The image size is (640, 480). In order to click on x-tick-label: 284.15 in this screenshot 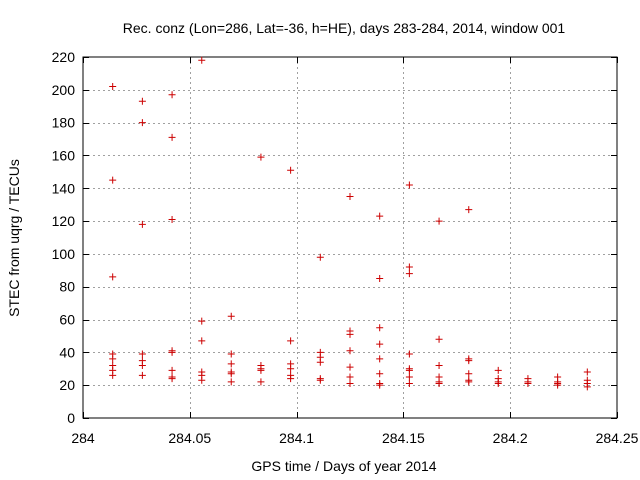, I will do `click(403, 438)`.